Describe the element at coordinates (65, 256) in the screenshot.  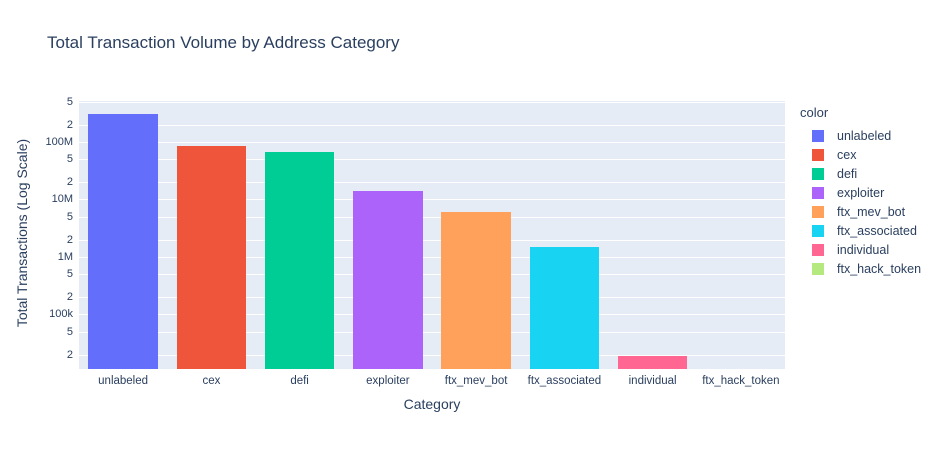
I see `y-tick-label: 1M` at that location.